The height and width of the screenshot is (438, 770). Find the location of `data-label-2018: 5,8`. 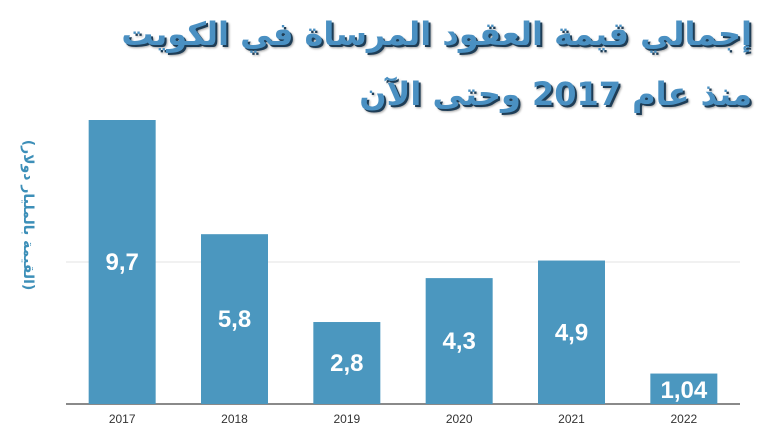

data-label-2018: 5,8 is located at coordinates (234, 319).